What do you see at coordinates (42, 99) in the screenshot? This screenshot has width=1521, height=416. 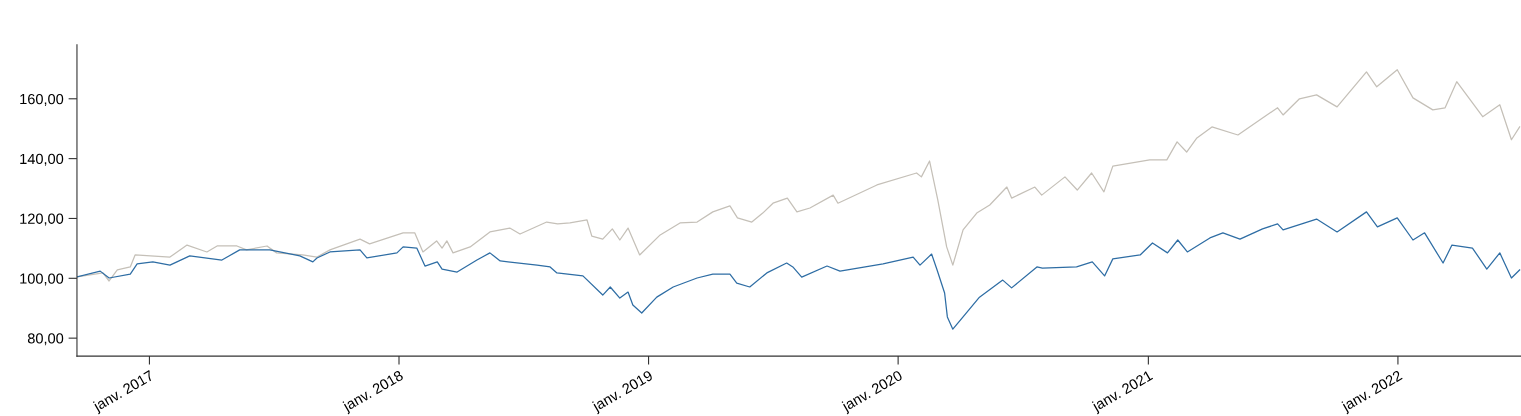 I see `y-tick-label: 160,00` at bounding box center [42, 99].